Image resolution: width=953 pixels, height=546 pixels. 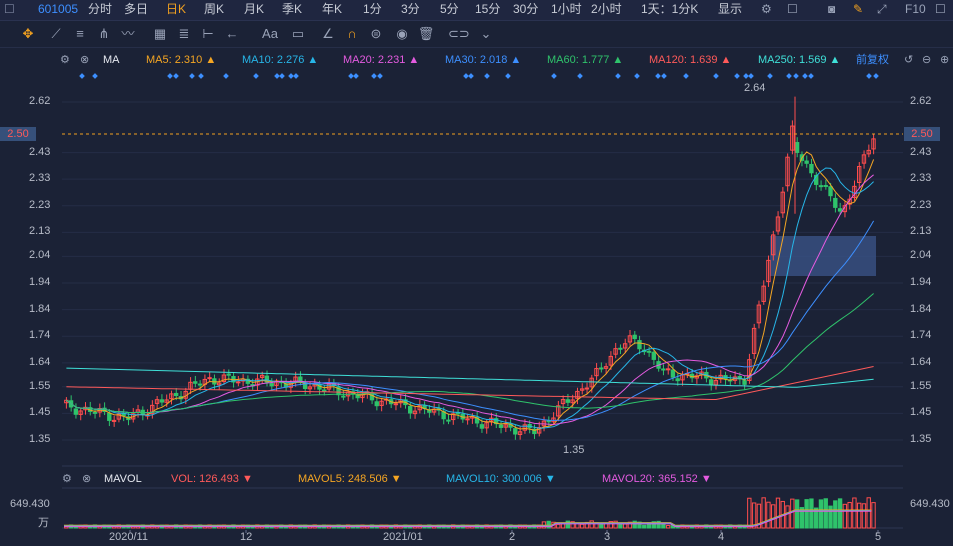 I want to click on tab-5min: 5分, so click(x=449, y=9).